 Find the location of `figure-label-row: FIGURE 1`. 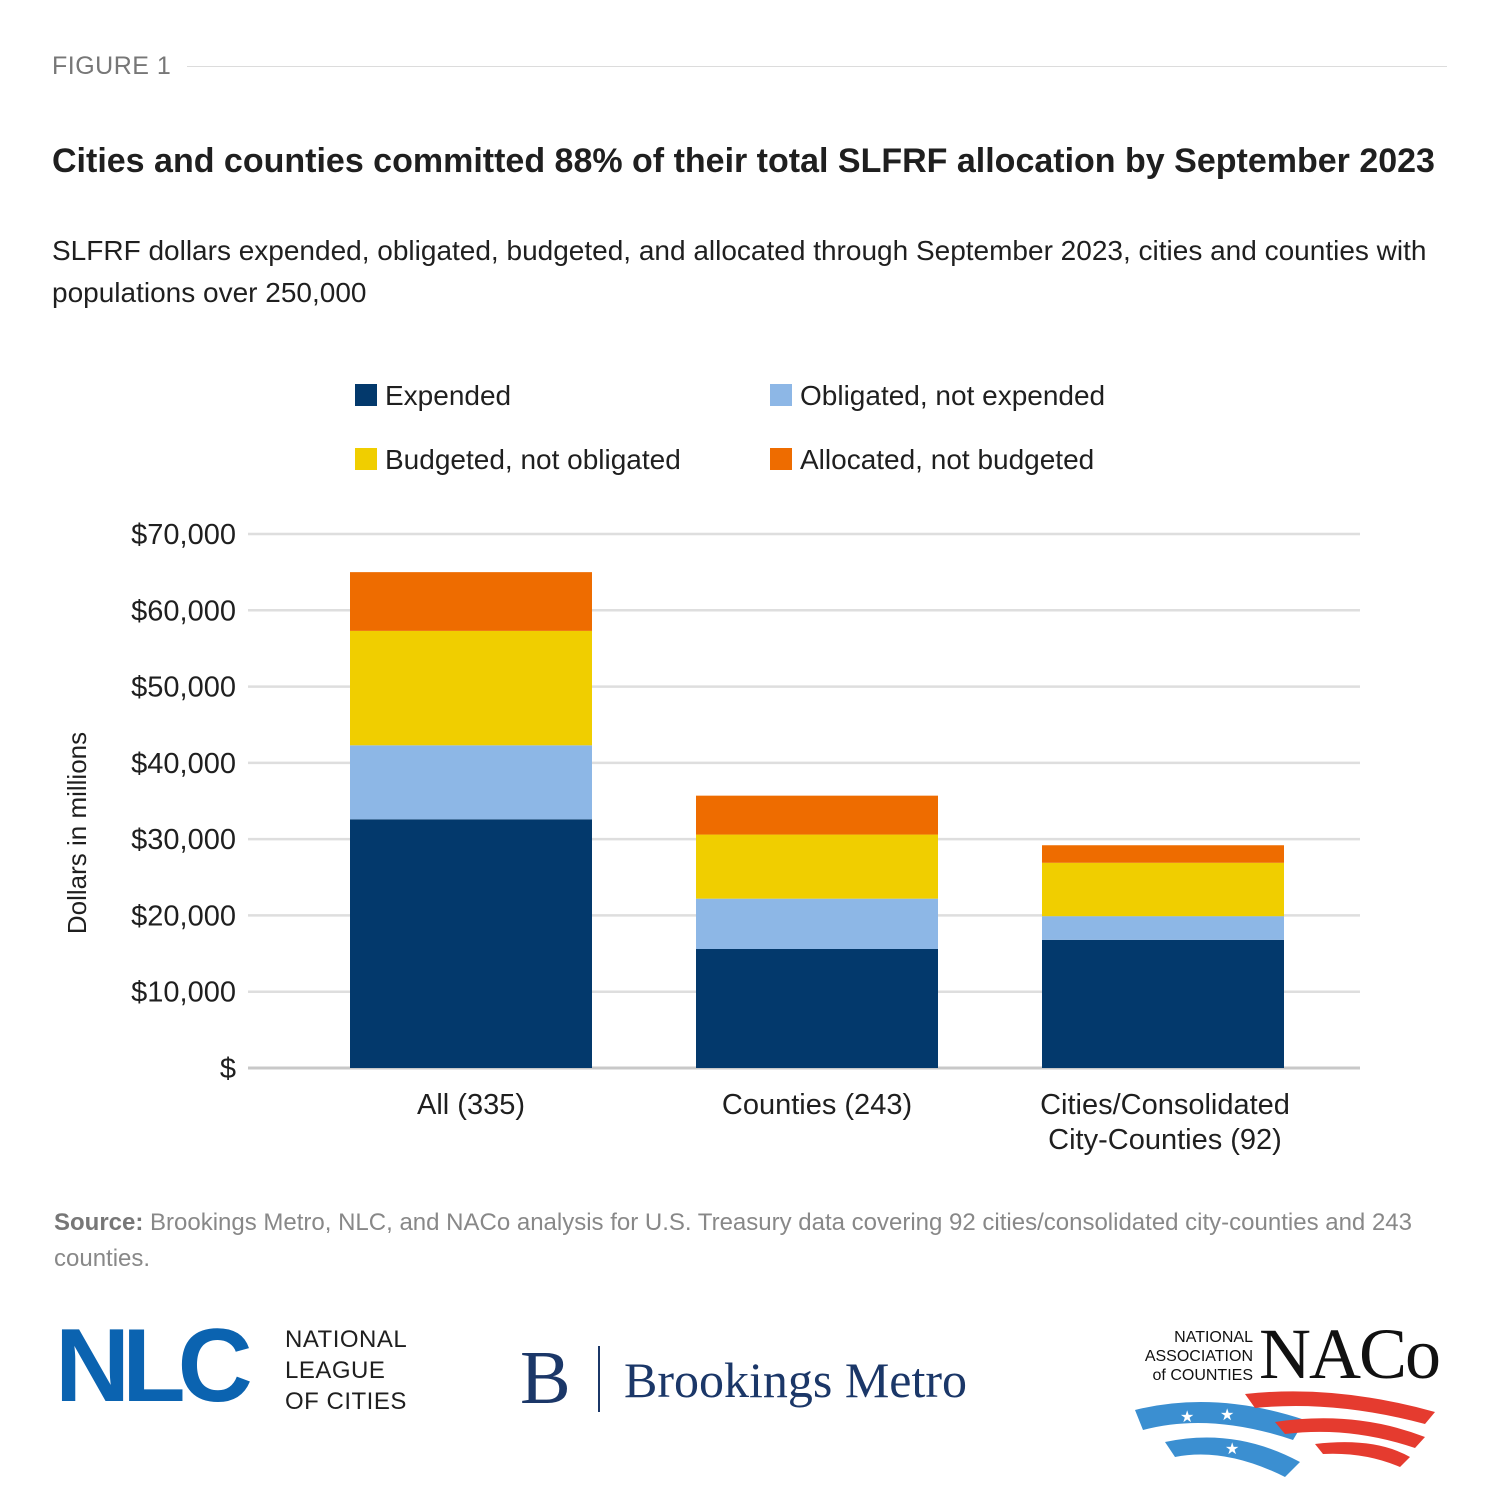

figure-label-row: FIGURE 1 is located at coordinates (749, 67).